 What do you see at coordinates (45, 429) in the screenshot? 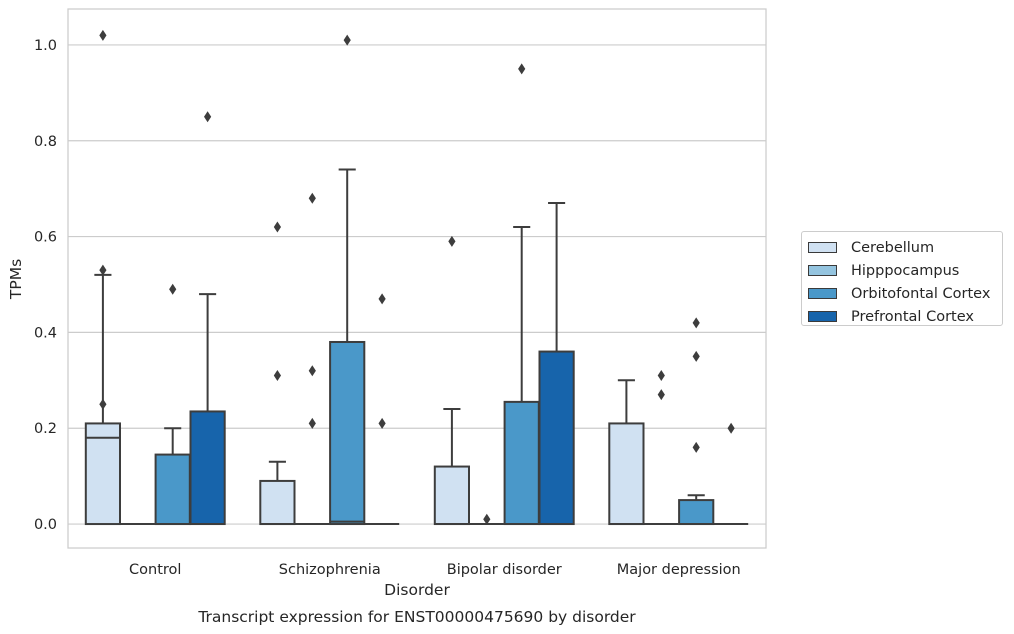
I see `y-tick-label: 0.2` at bounding box center [45, 429].